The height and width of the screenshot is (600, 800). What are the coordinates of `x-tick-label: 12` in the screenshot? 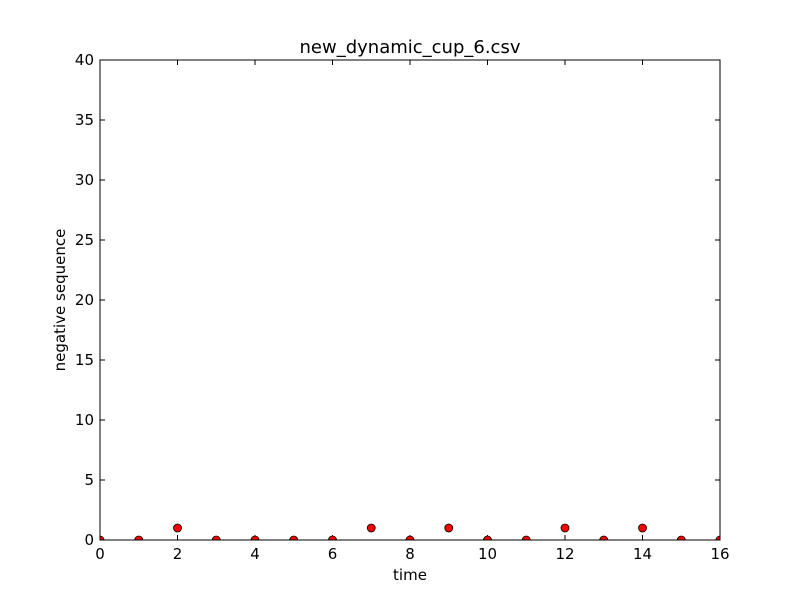 It's located at (564, 554).